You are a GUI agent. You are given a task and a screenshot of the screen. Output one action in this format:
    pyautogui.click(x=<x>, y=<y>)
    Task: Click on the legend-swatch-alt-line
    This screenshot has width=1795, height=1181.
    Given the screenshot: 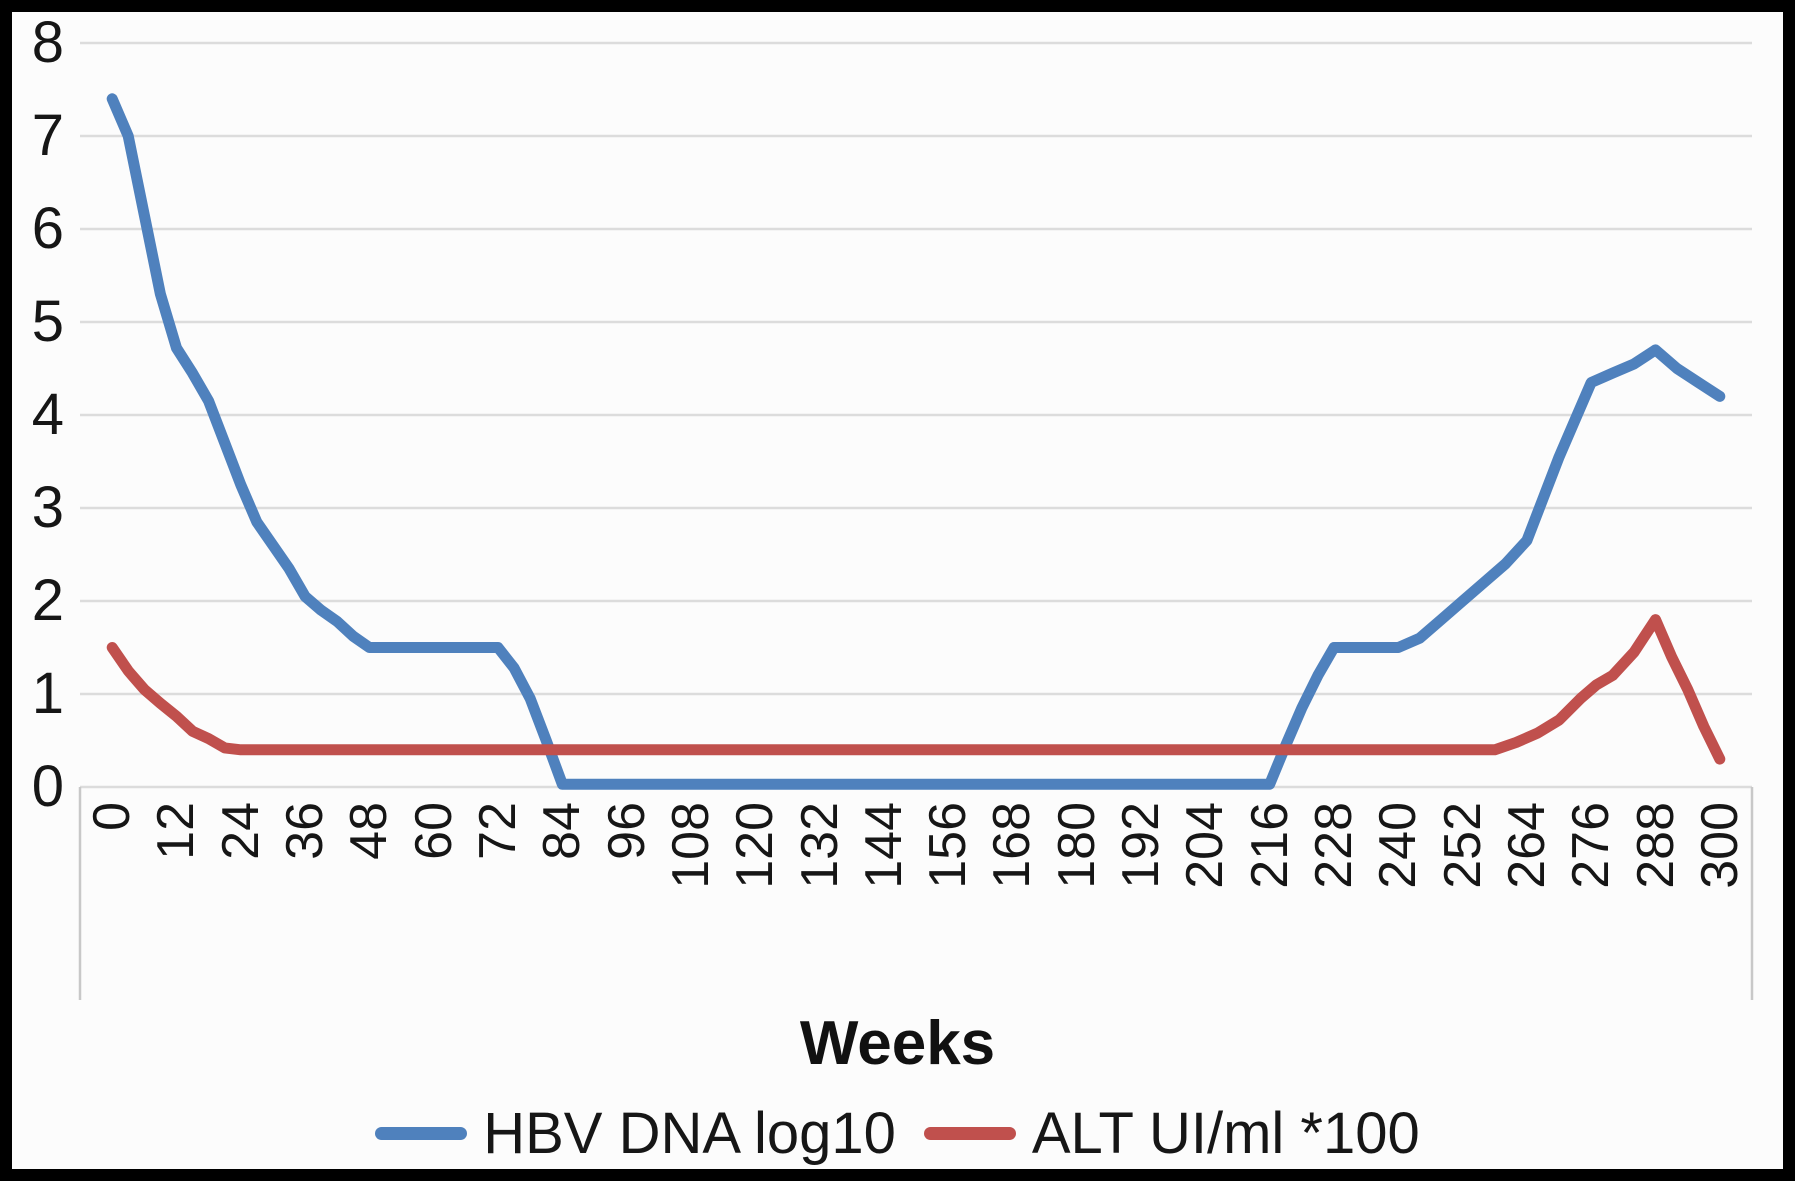 What is the action you would take?
    pyautogui.click(x=969, y=1133)
    